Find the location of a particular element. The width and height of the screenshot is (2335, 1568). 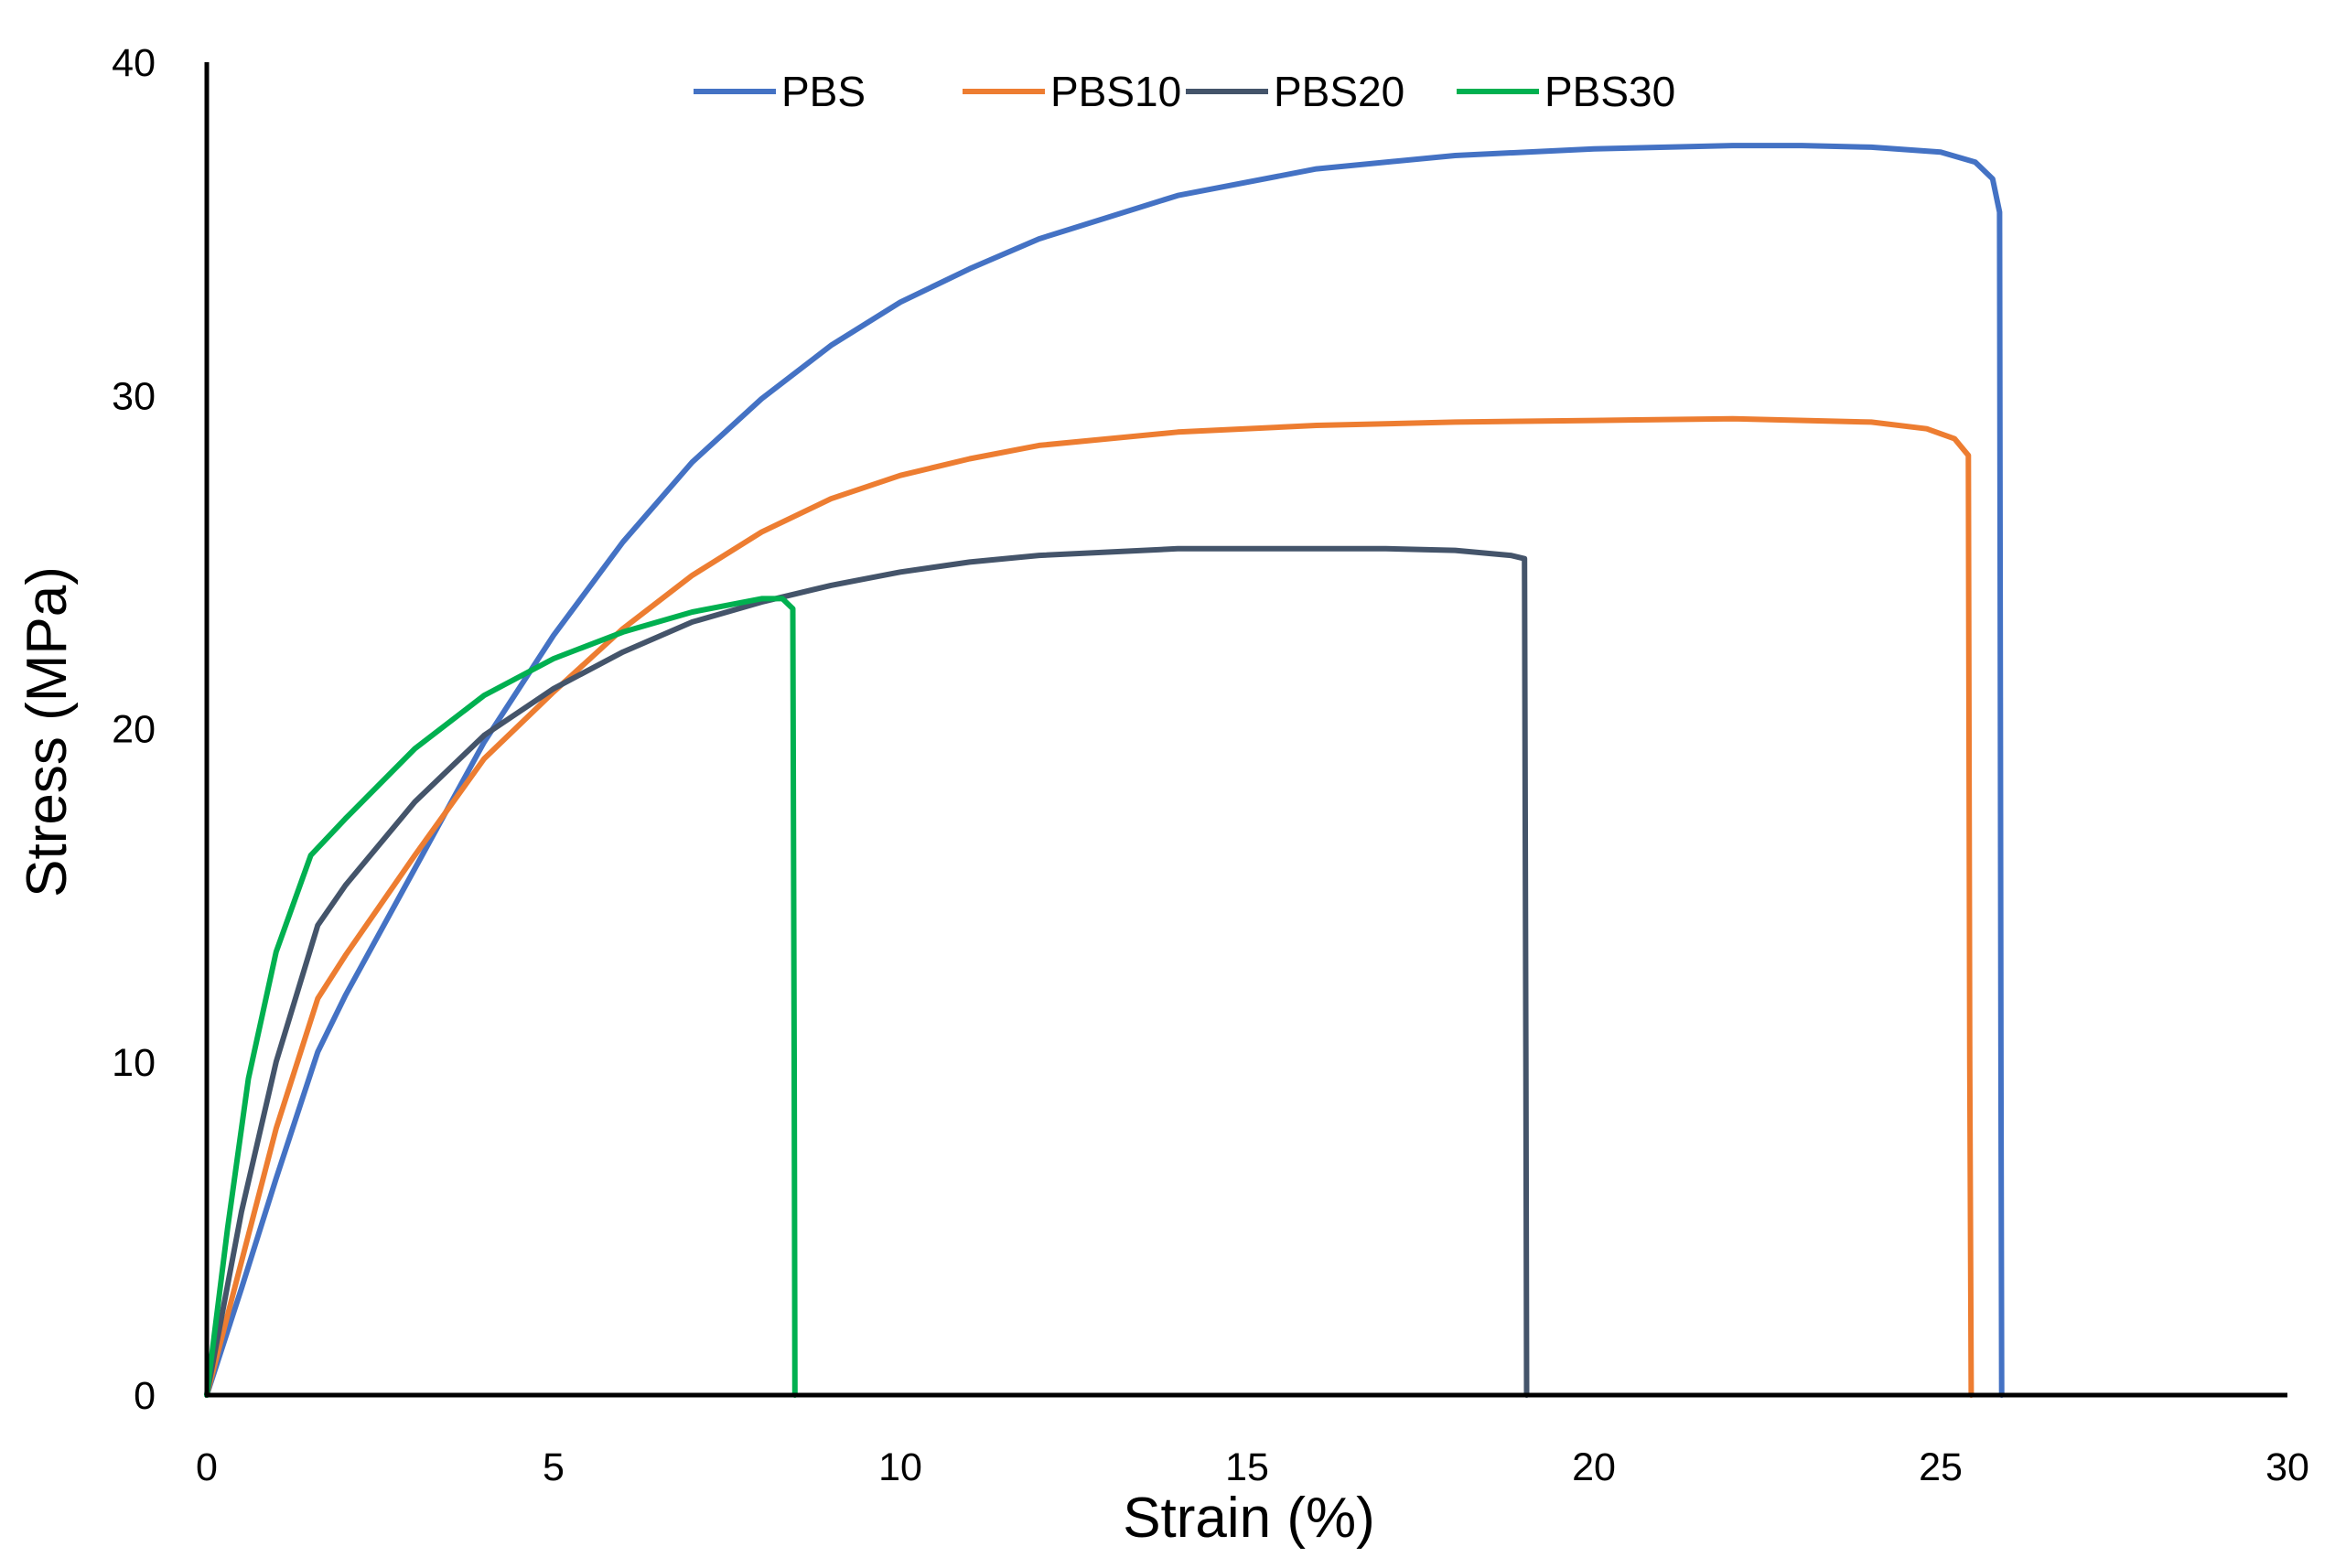

x-axis-title: Strain (%) is located at coordinates (1249, 1518).